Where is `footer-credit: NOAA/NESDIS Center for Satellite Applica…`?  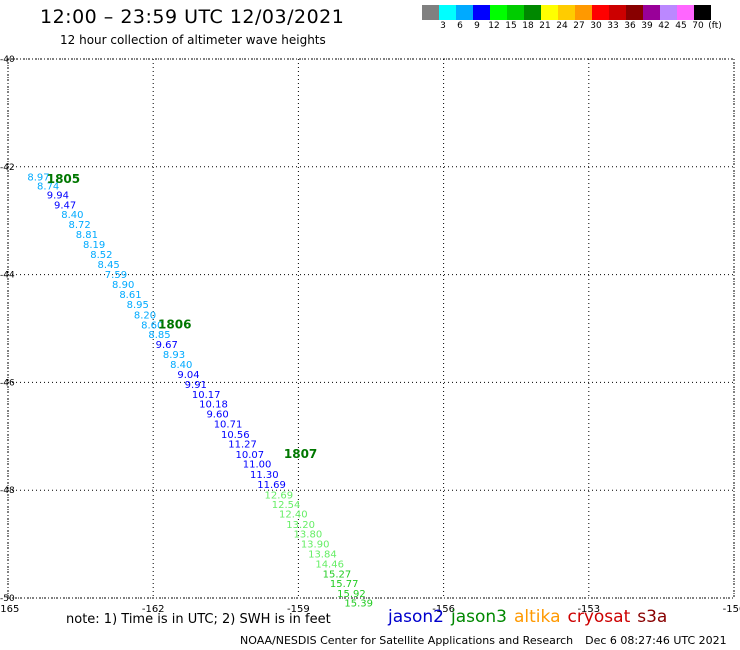 footer-credit: NOAA/NESDIS Center for Satellite Applica… is located at coordinates (407, 640).